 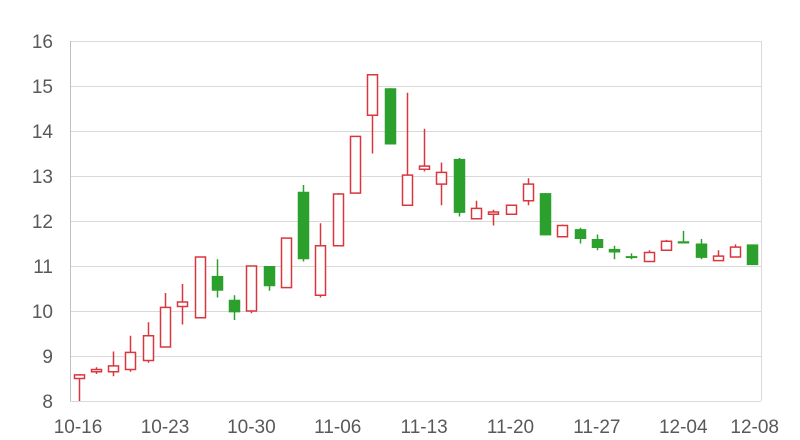 I want to click on y-tick-label: 9, so click(x=47, y=357).